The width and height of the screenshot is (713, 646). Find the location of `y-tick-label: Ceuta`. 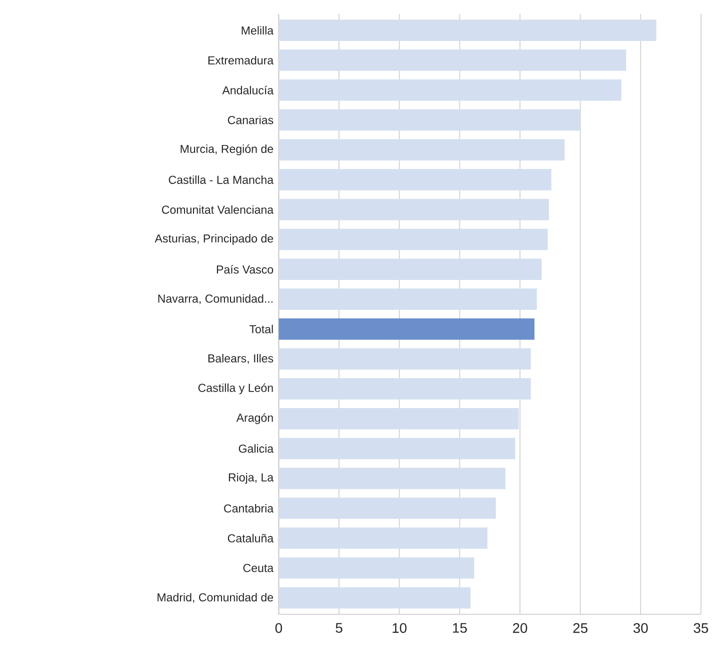

y-tick-label: Ceuta is located at coordinates (258, 568).